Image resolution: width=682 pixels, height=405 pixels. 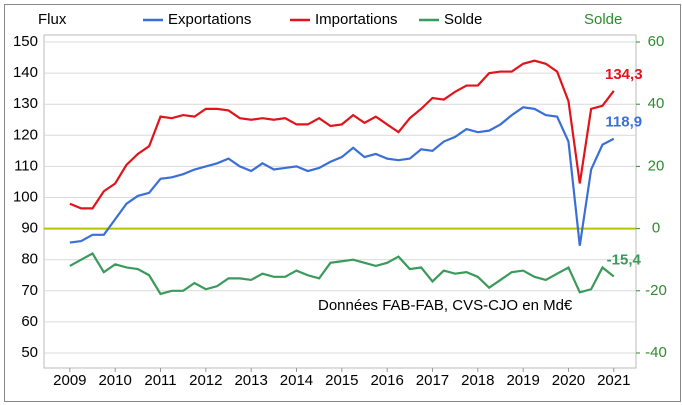 What do you see at coordinates (25, 103) in the screenshot?
I see `y-tick-label: 130` at bounding box center [25, 103].